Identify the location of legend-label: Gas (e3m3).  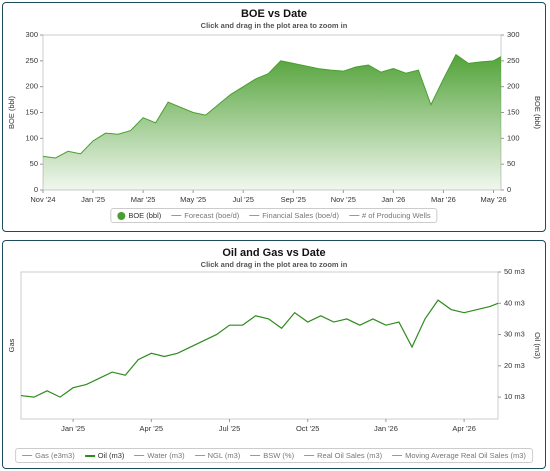
(55, 455).